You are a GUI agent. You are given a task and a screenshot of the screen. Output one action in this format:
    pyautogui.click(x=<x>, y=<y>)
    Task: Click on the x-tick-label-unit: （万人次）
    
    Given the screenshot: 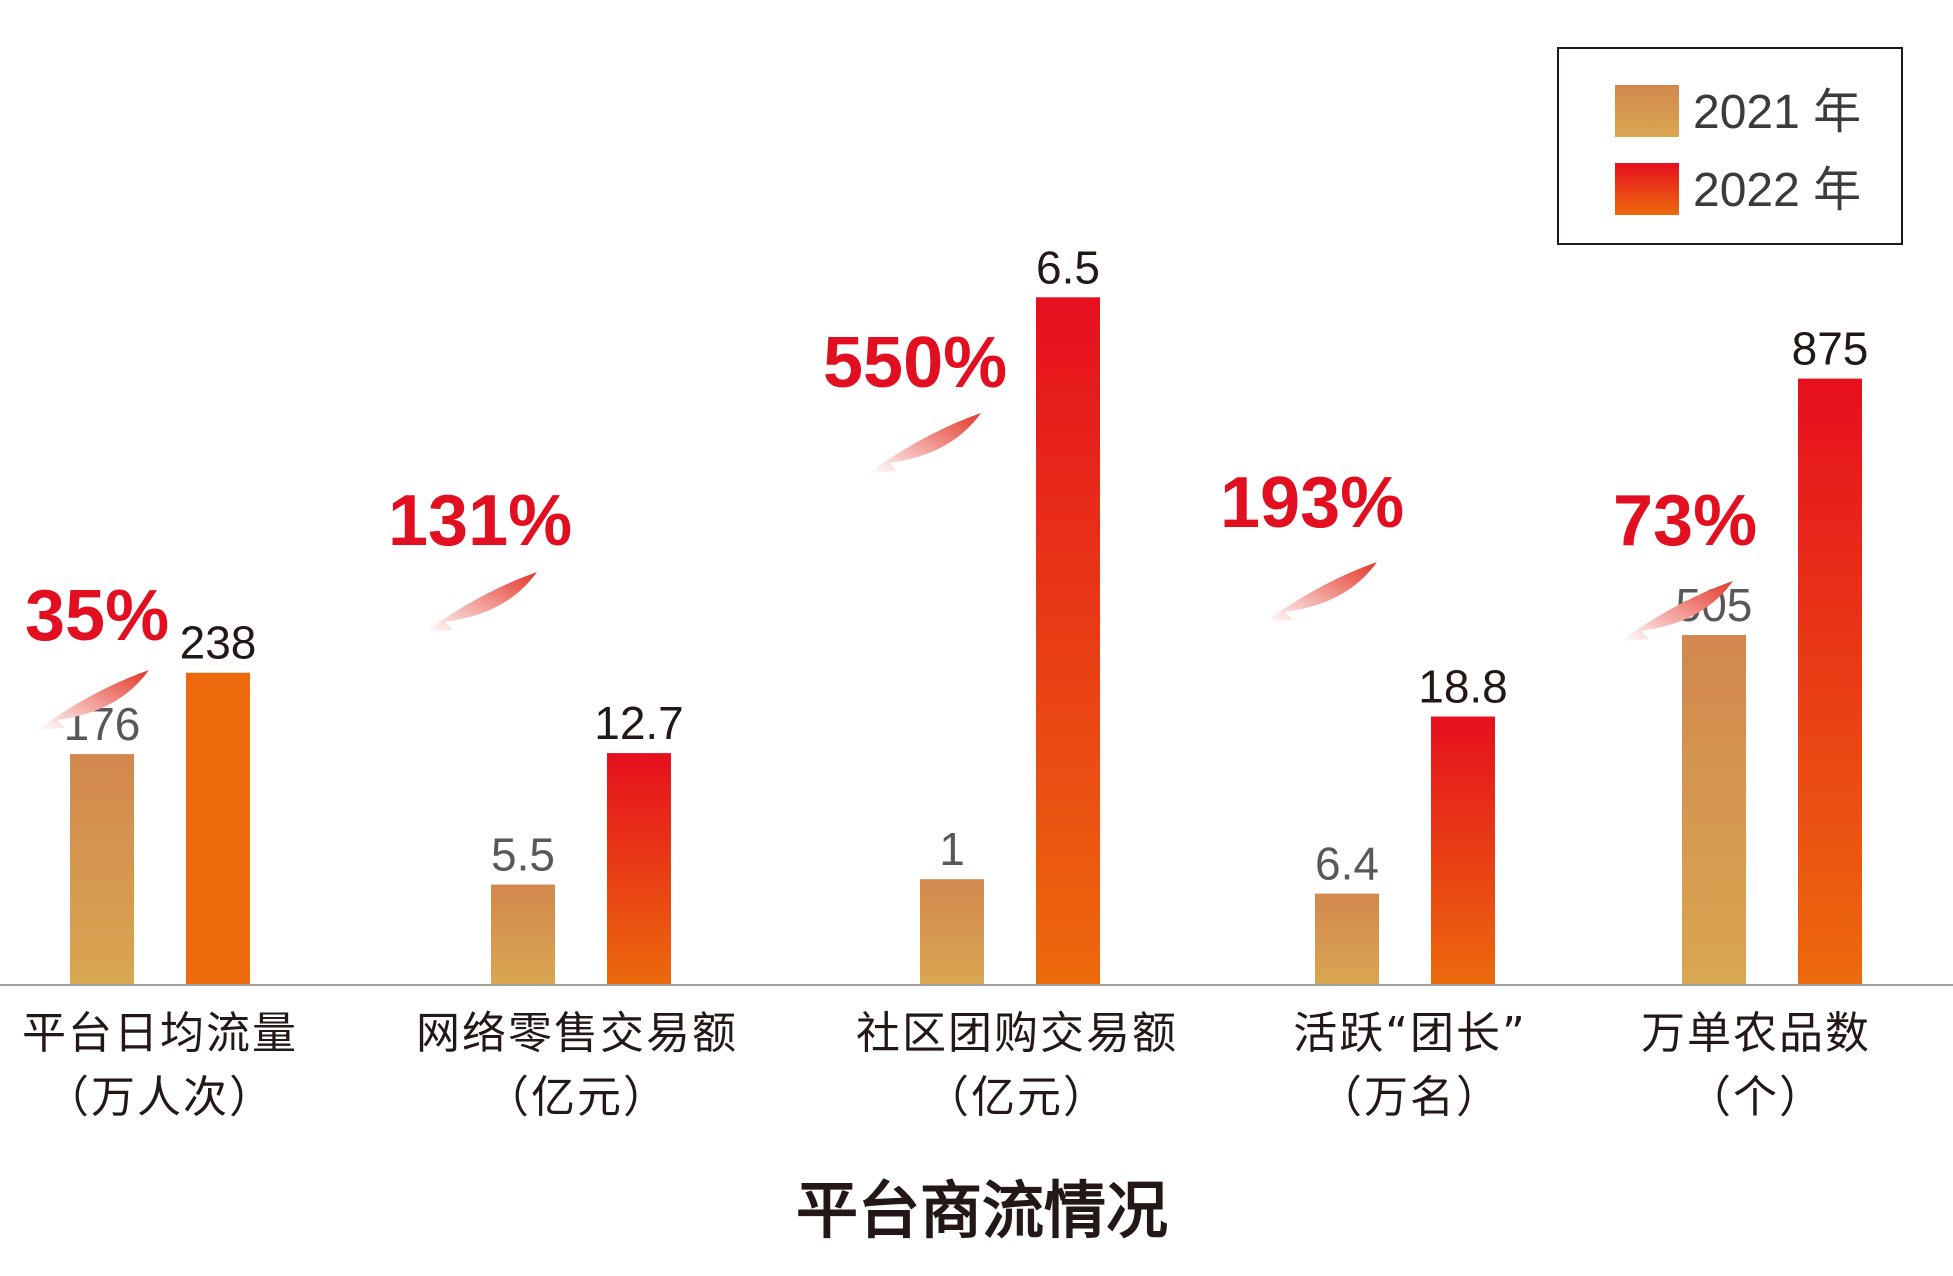 What is the action you would take?
    pyautogui.click(x=160, y=1097)
    